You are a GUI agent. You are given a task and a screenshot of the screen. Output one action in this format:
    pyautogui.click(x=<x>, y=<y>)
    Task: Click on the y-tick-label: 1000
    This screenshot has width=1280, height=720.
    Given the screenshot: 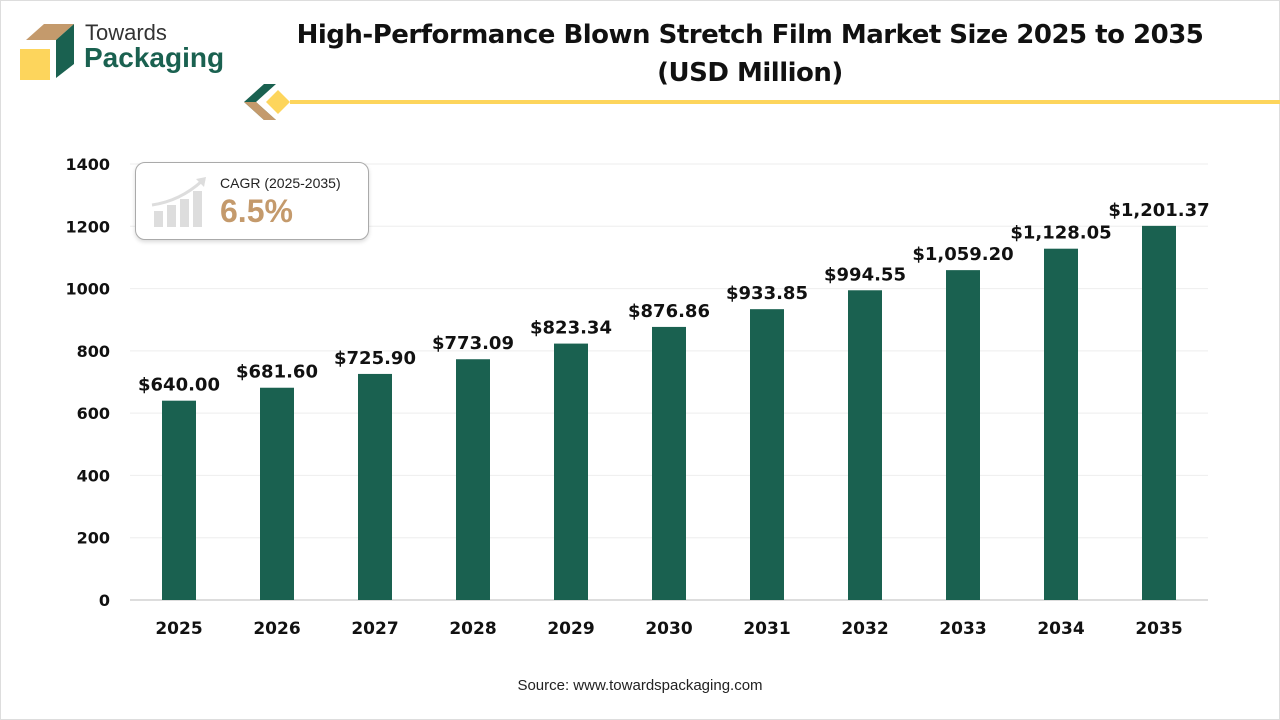 What is the action you would take?
    pyautogui.click(x=87, y=289)
    